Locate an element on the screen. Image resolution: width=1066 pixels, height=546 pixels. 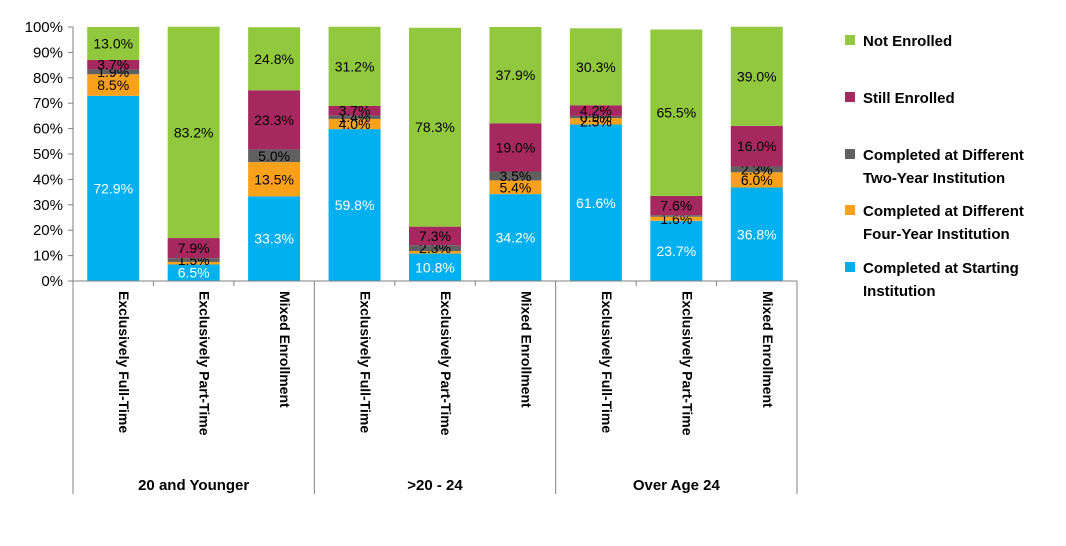
data-label: 78.3% is located at coordinates (435, 127).